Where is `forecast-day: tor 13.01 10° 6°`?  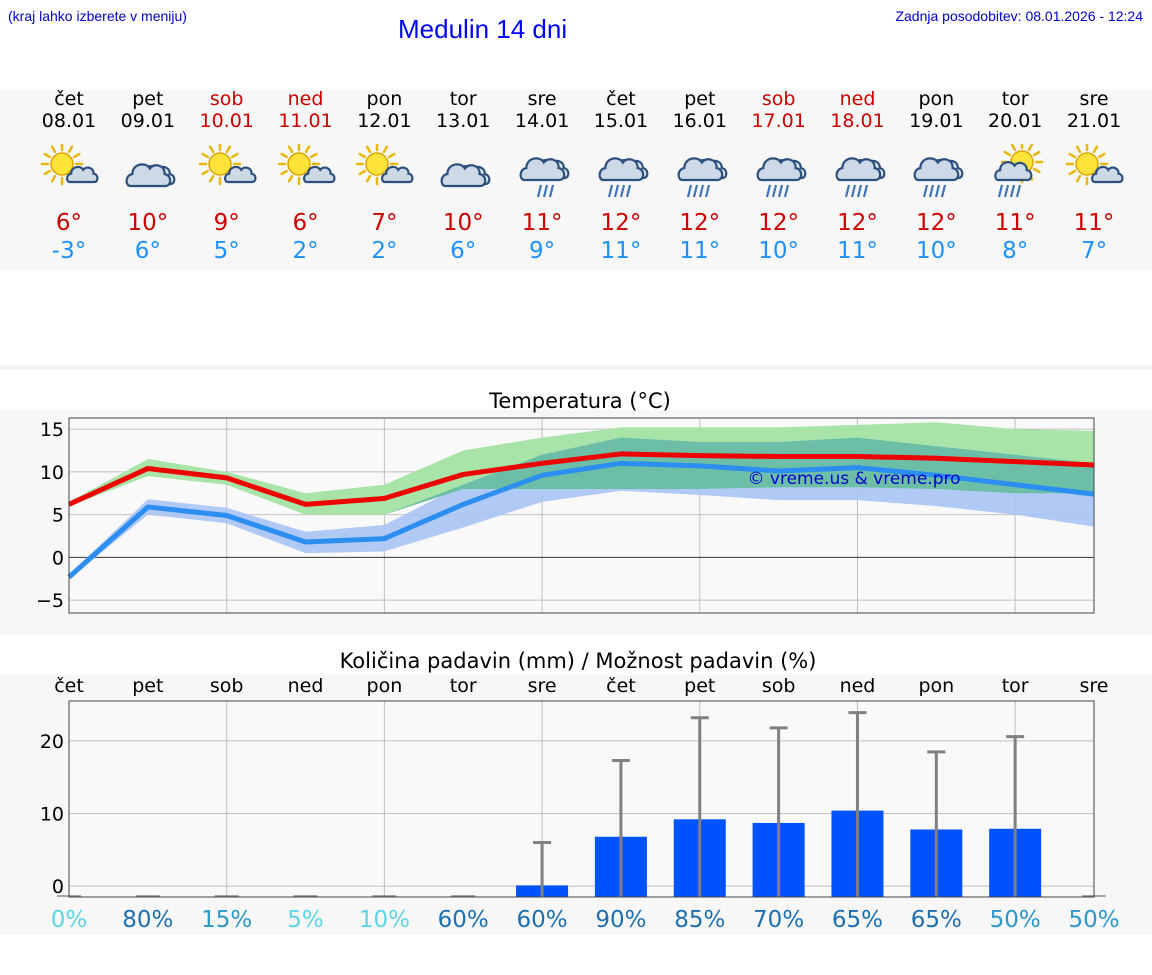 forecast-day: tor 13.01 10° 6° is located at coordinates (463, 176).